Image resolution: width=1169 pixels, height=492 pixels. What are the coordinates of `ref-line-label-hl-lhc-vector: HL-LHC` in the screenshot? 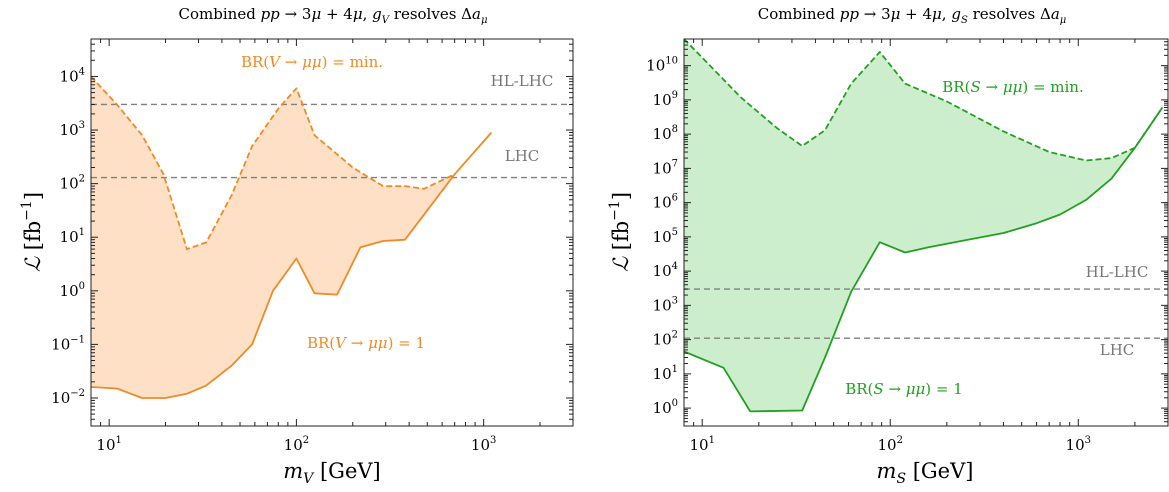 It's located at (522, 81).